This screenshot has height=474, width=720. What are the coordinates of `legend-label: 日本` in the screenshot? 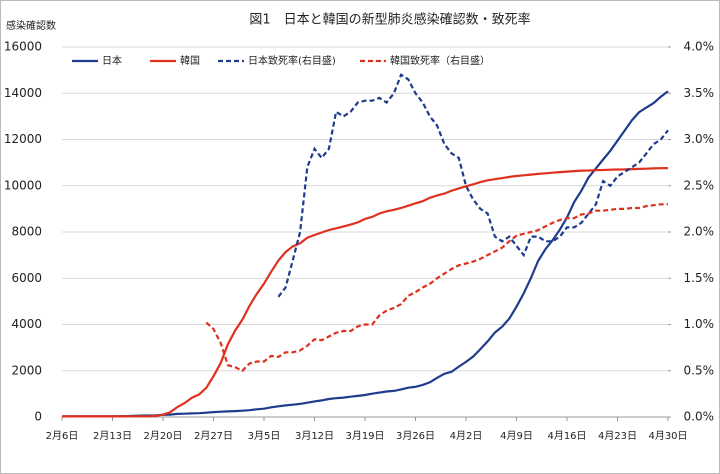 It's located at (112, 60).